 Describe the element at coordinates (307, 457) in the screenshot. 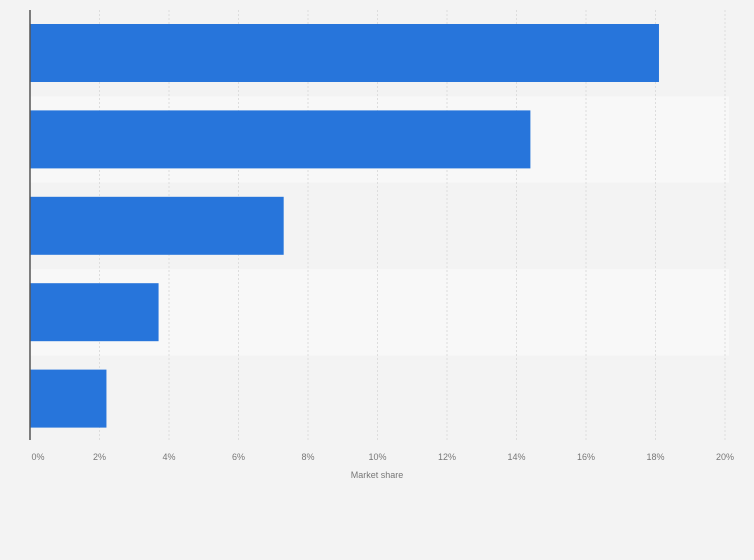

I see `x-tick-label: 8%` at that location.